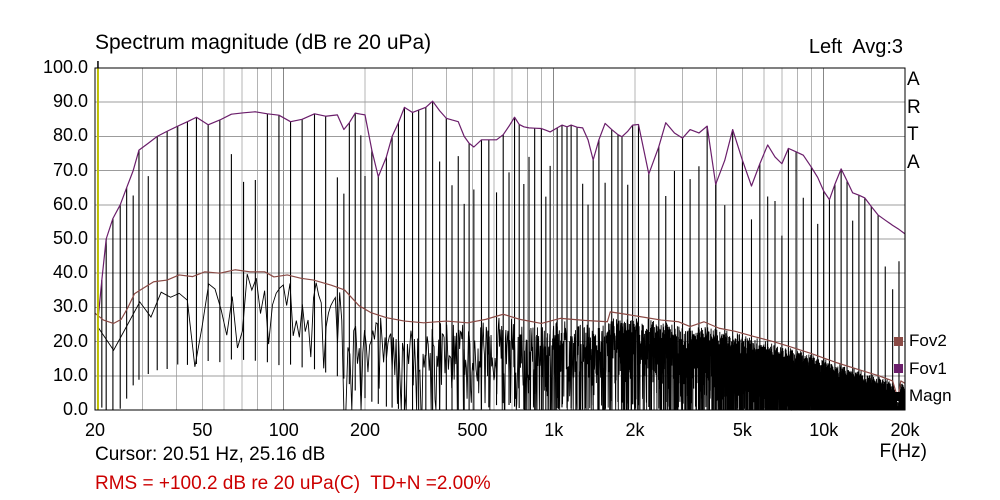 This screenshot has width=1000, height=500. What do you see at coordinates (70, 238) in the screenshot?
I see `y-tick-label: 50.0` at bounding box center [70, 238].